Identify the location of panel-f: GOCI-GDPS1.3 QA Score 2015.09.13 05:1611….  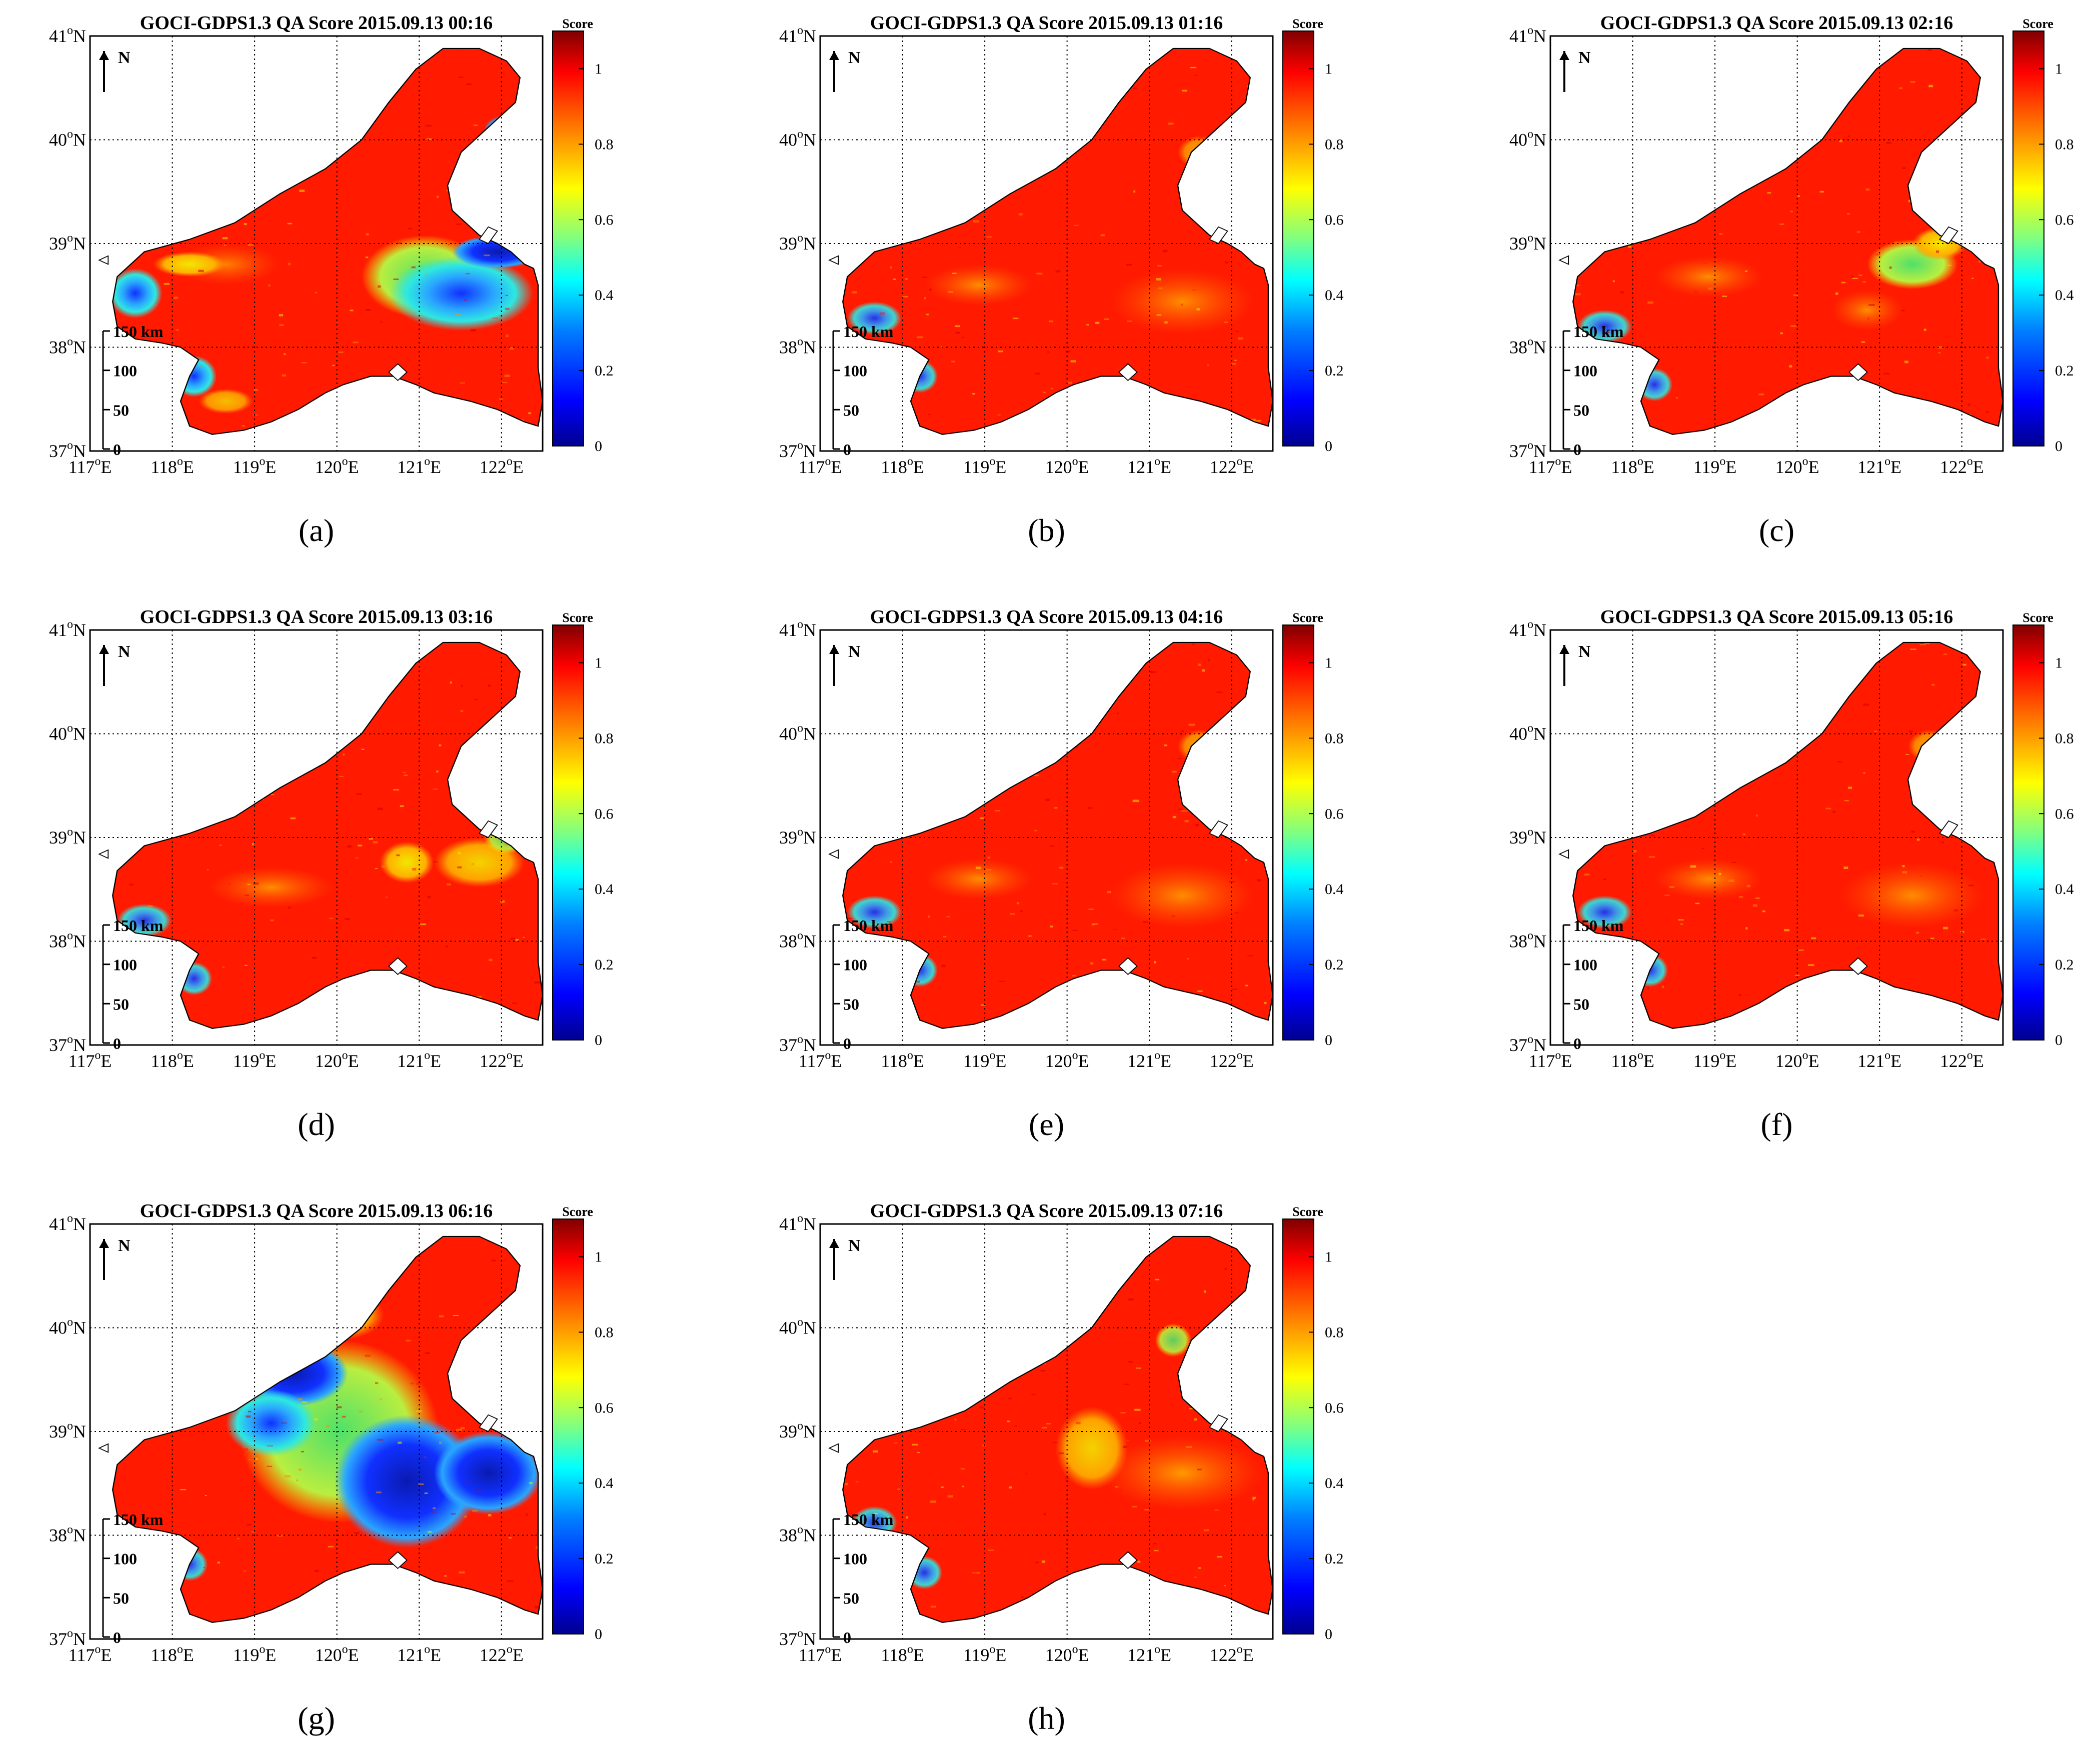
(1791, 874).